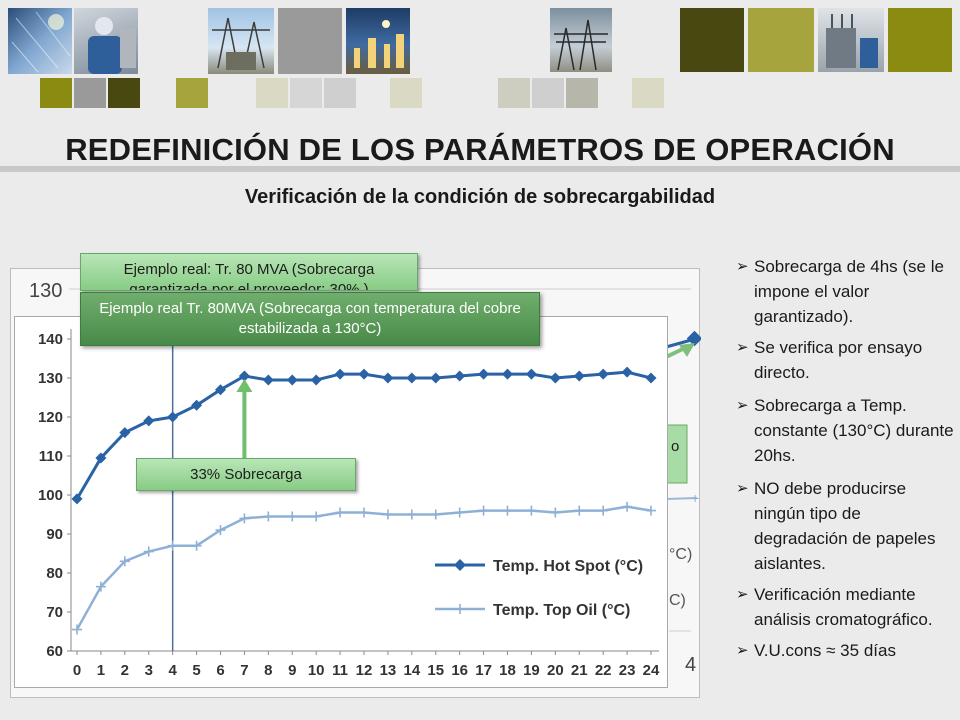  I want to click on header-photo-solar-panels, so click(40, 41).